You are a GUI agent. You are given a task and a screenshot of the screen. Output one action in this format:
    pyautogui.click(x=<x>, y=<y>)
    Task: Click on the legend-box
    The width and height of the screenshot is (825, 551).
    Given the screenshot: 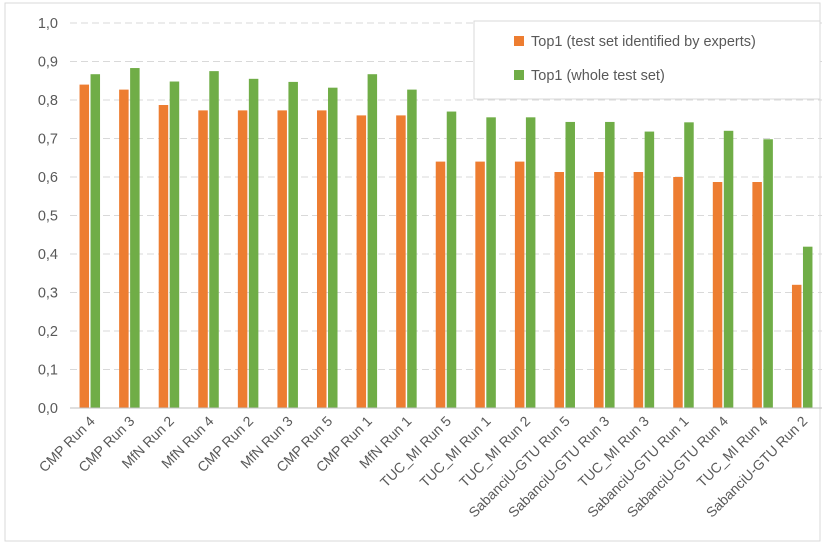 What is the action you would take?
    pyautogui.click(x=647, y=60)
    